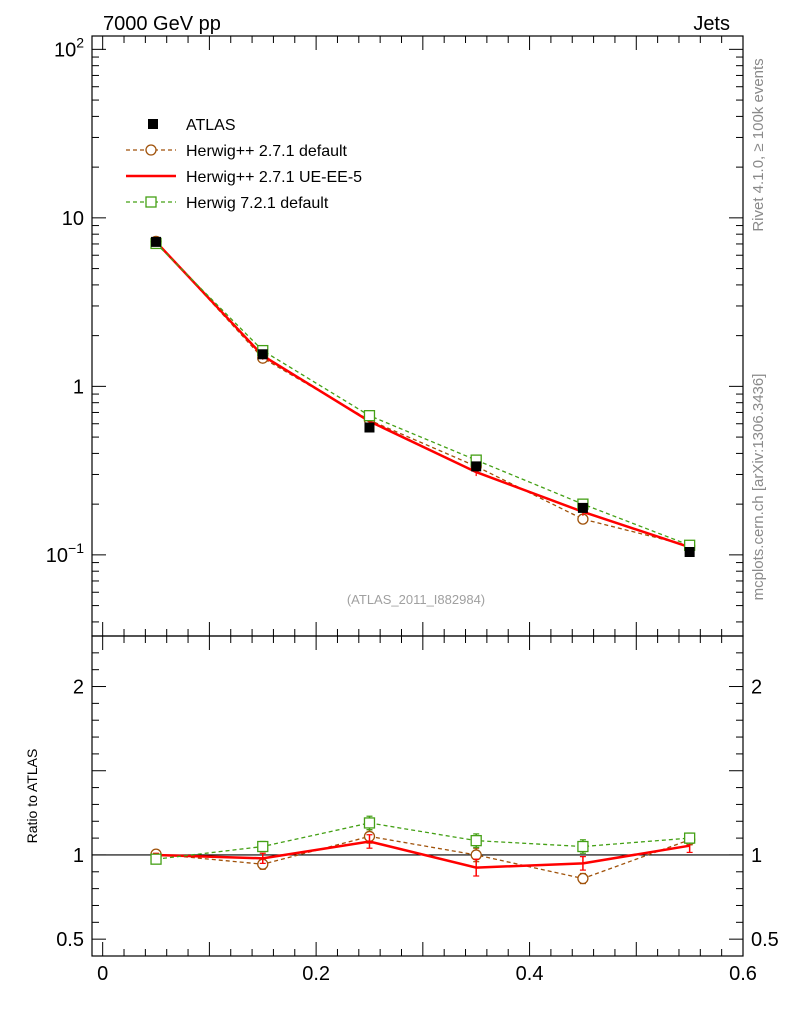 This screenshot has height=1024, width=786. I want to click on legend-label: Herwig++ 2.7.1 default, so click(267, 151).